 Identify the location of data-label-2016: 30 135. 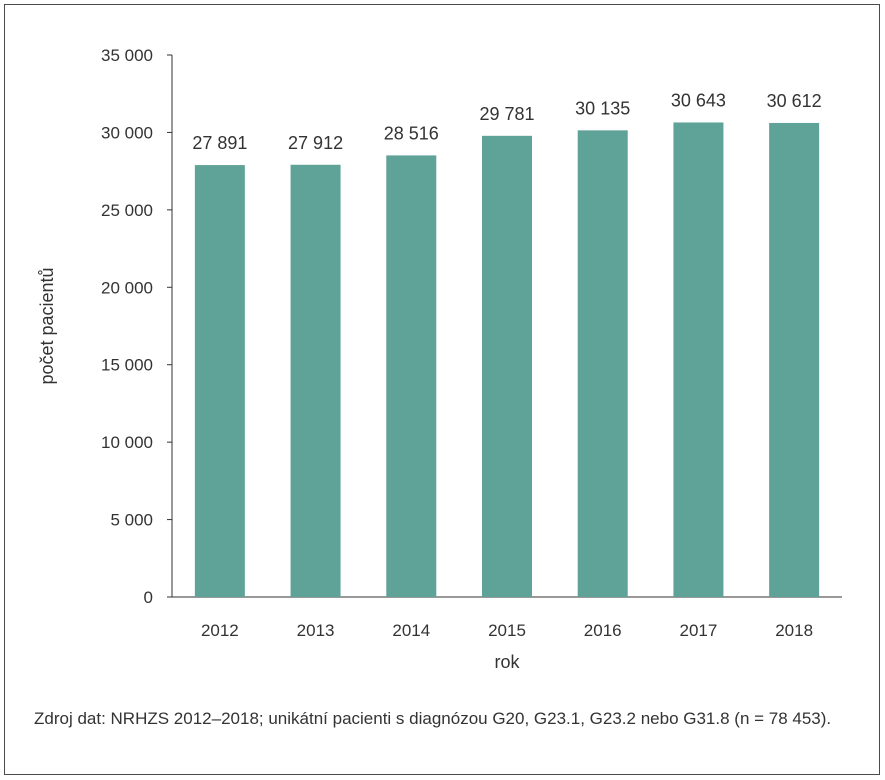
(602, 108).